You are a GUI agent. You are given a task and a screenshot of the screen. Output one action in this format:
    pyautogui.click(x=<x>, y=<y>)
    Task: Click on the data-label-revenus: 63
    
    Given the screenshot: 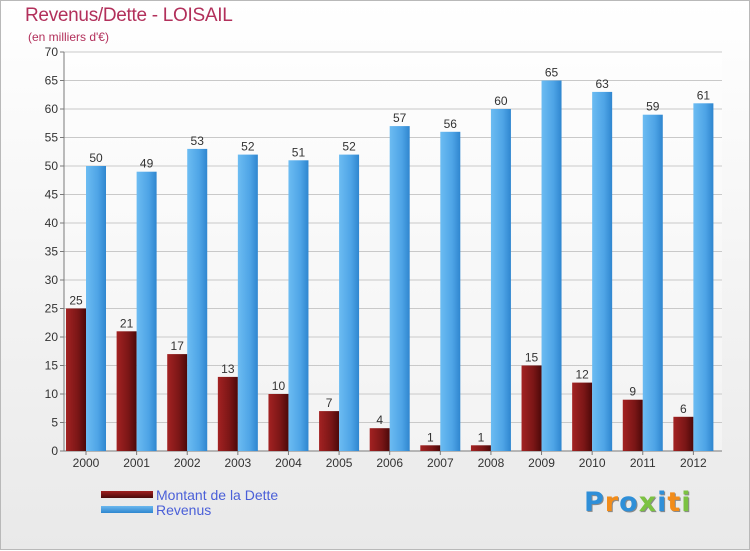 What is the action you would take?
    pyautogui.click(x=602, y=84)
    